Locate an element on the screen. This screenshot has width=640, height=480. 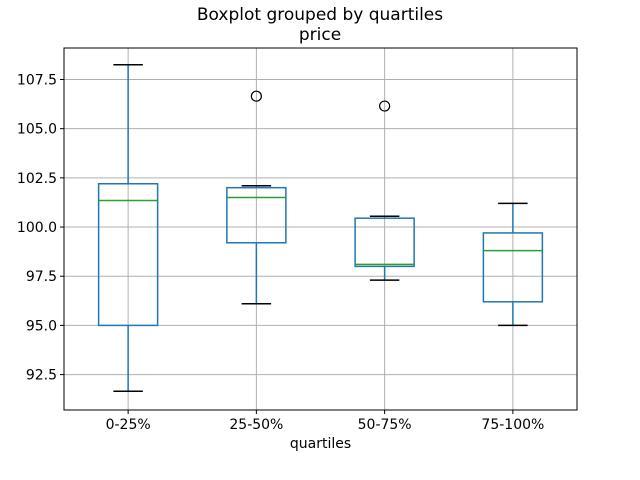
figure-suptitle: Boxplot grouped by quartiles is located at coordinates (320, 15).